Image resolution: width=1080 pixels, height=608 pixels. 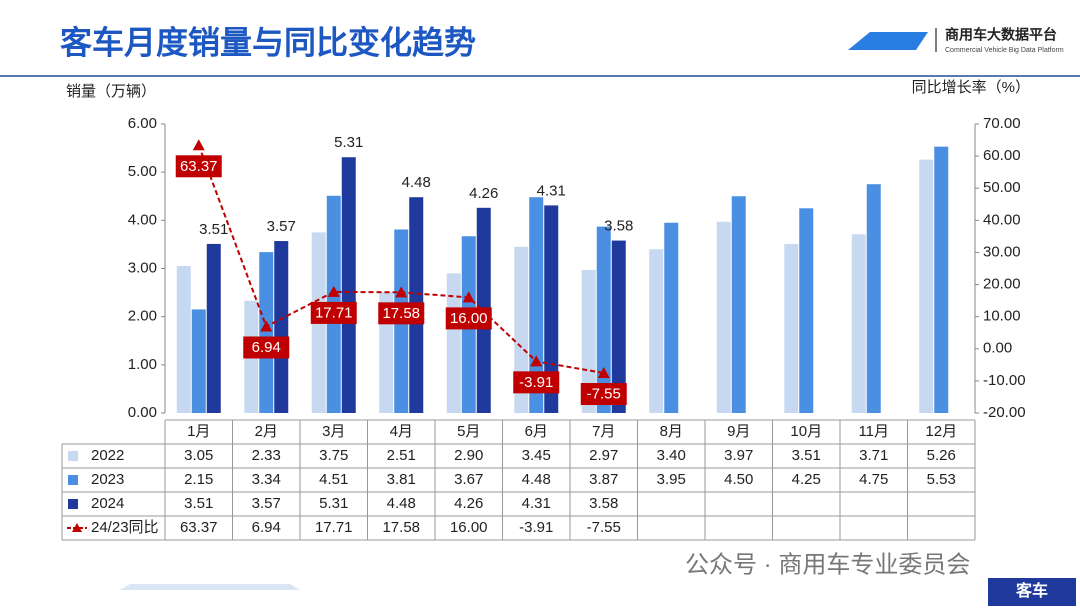 I want to click on y2-tick-label: 40.00, so click(x=1002, y=219).